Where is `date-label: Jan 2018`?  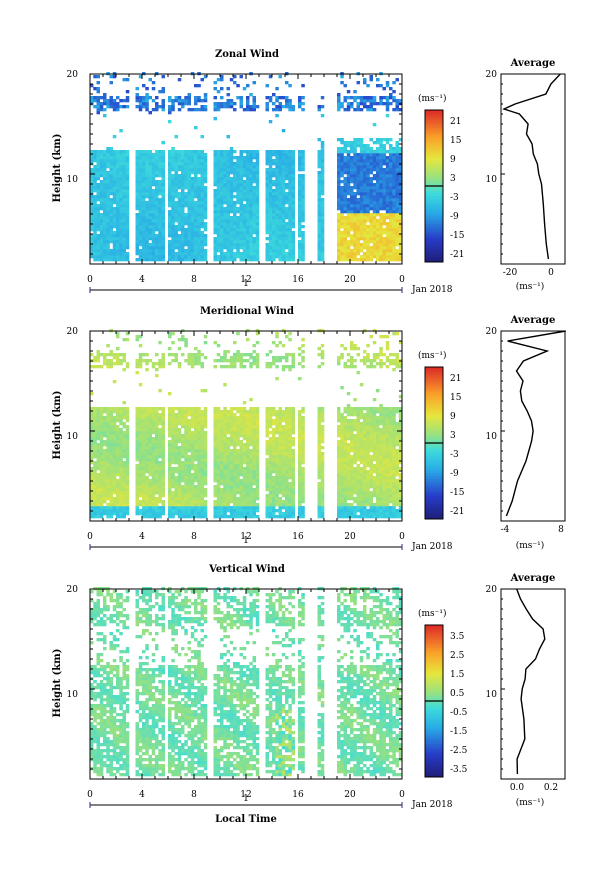 date-label: Jan 2018 is located at coordinates (432, 290).